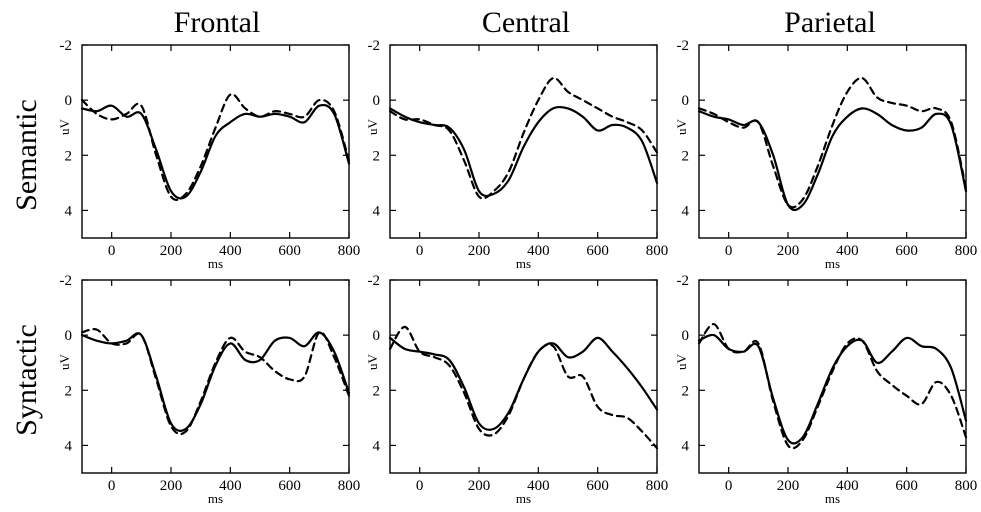 Image resolution: width=981 pixels, height=512 pixels. What do you see at coordinates (830, 22) in the screenshot?
I see `column-title-parietal: Parietal` at bounding box center [830, 22].